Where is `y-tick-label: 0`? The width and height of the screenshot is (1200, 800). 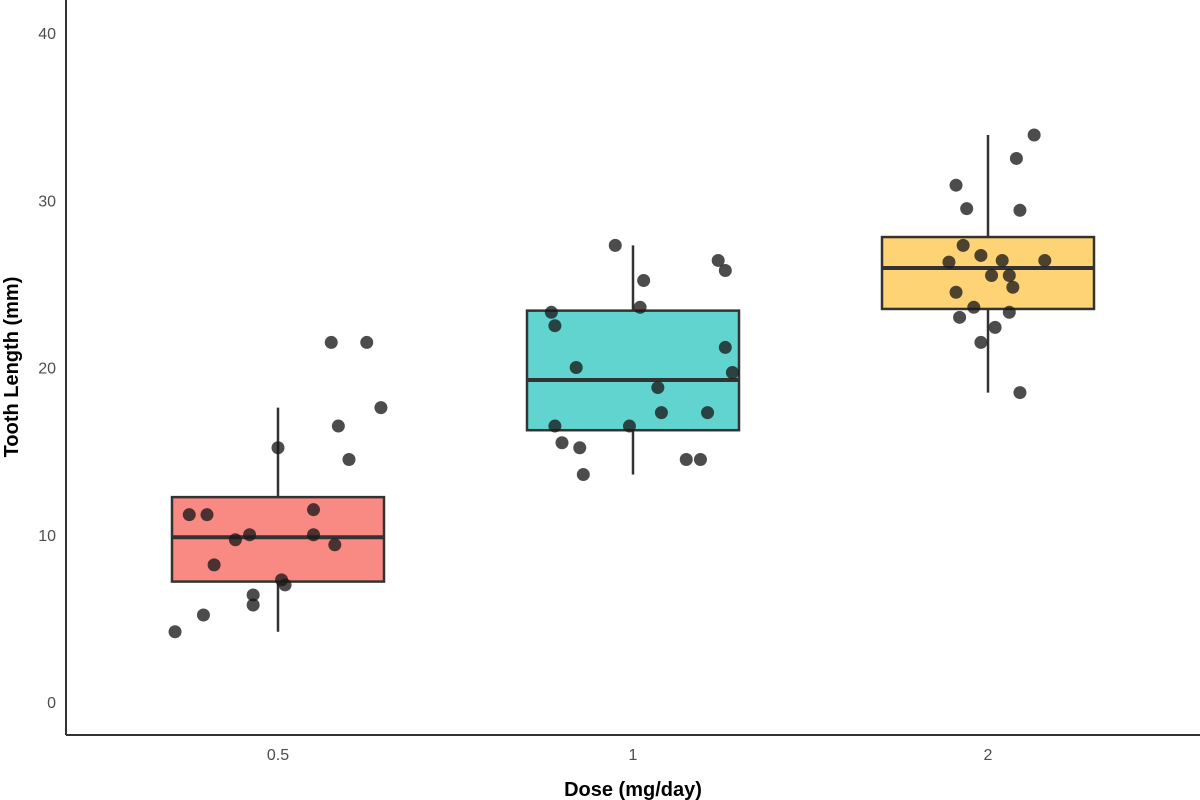
y-tick-label: 0 is located at coordinates (51, 703).